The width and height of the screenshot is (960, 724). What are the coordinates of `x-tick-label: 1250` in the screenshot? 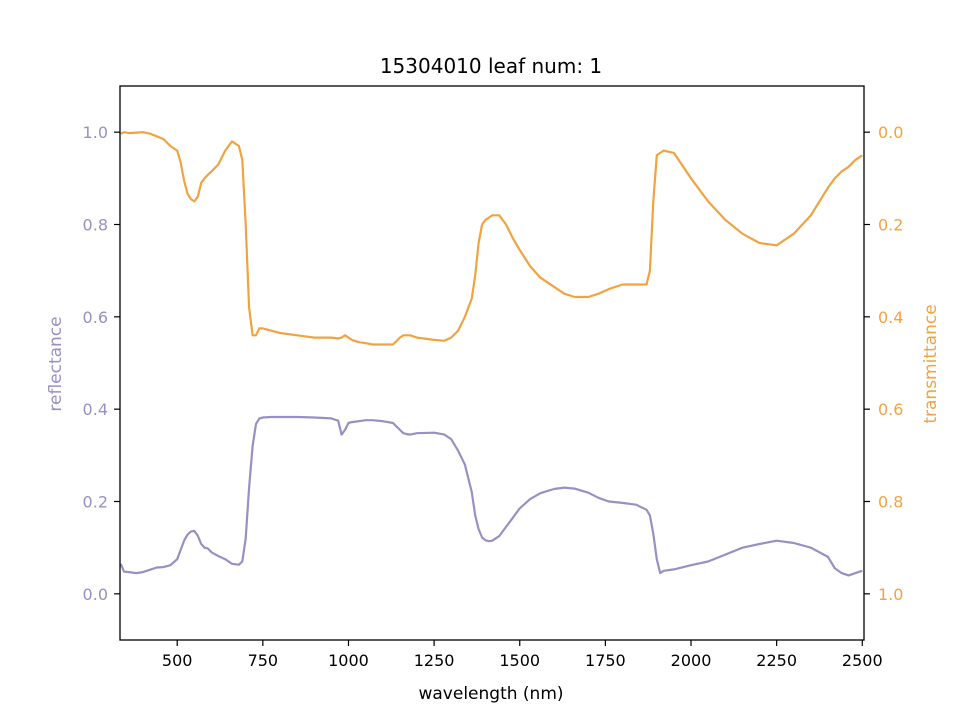 It's located at (434, 660).